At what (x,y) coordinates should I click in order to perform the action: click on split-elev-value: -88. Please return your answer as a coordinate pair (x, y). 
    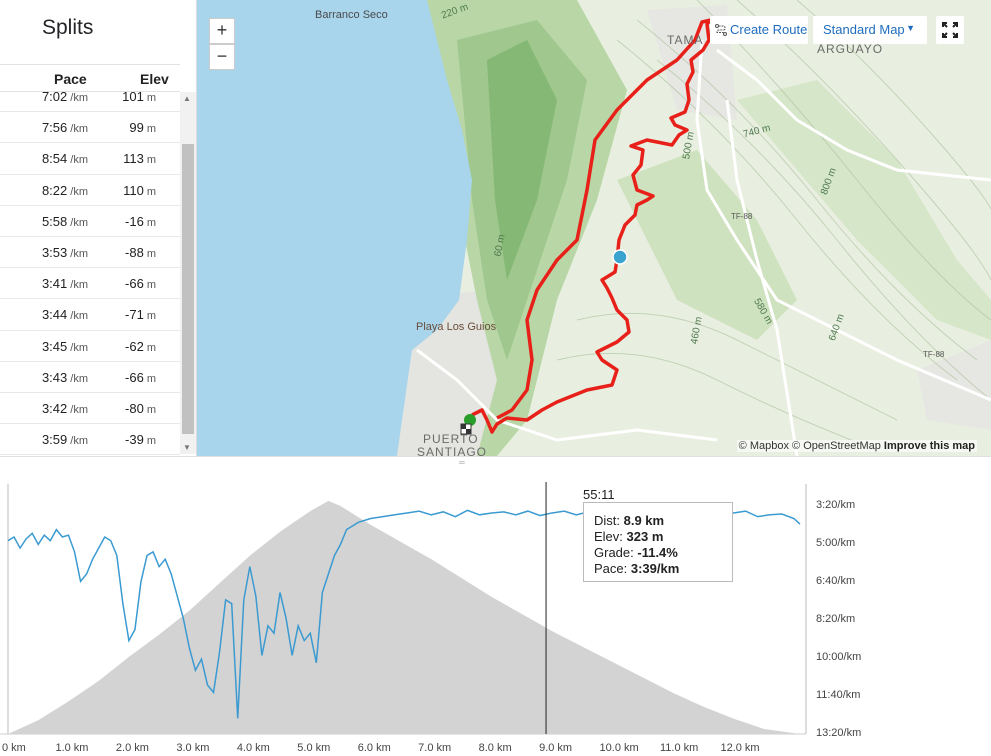
    Looking at the image, I should click on (134, 252).